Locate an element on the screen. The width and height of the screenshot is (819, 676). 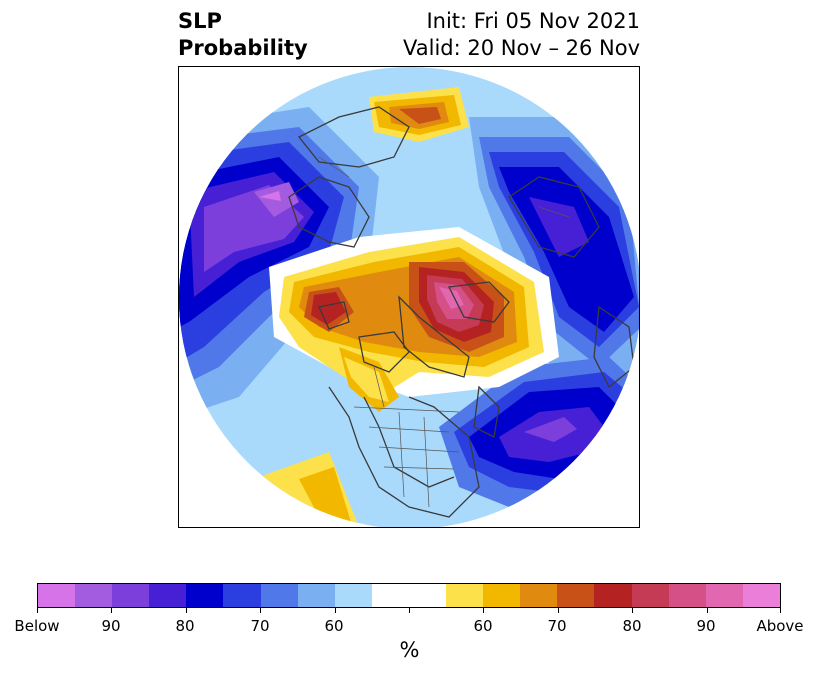
colorbar is located at coordinates (409, 595).